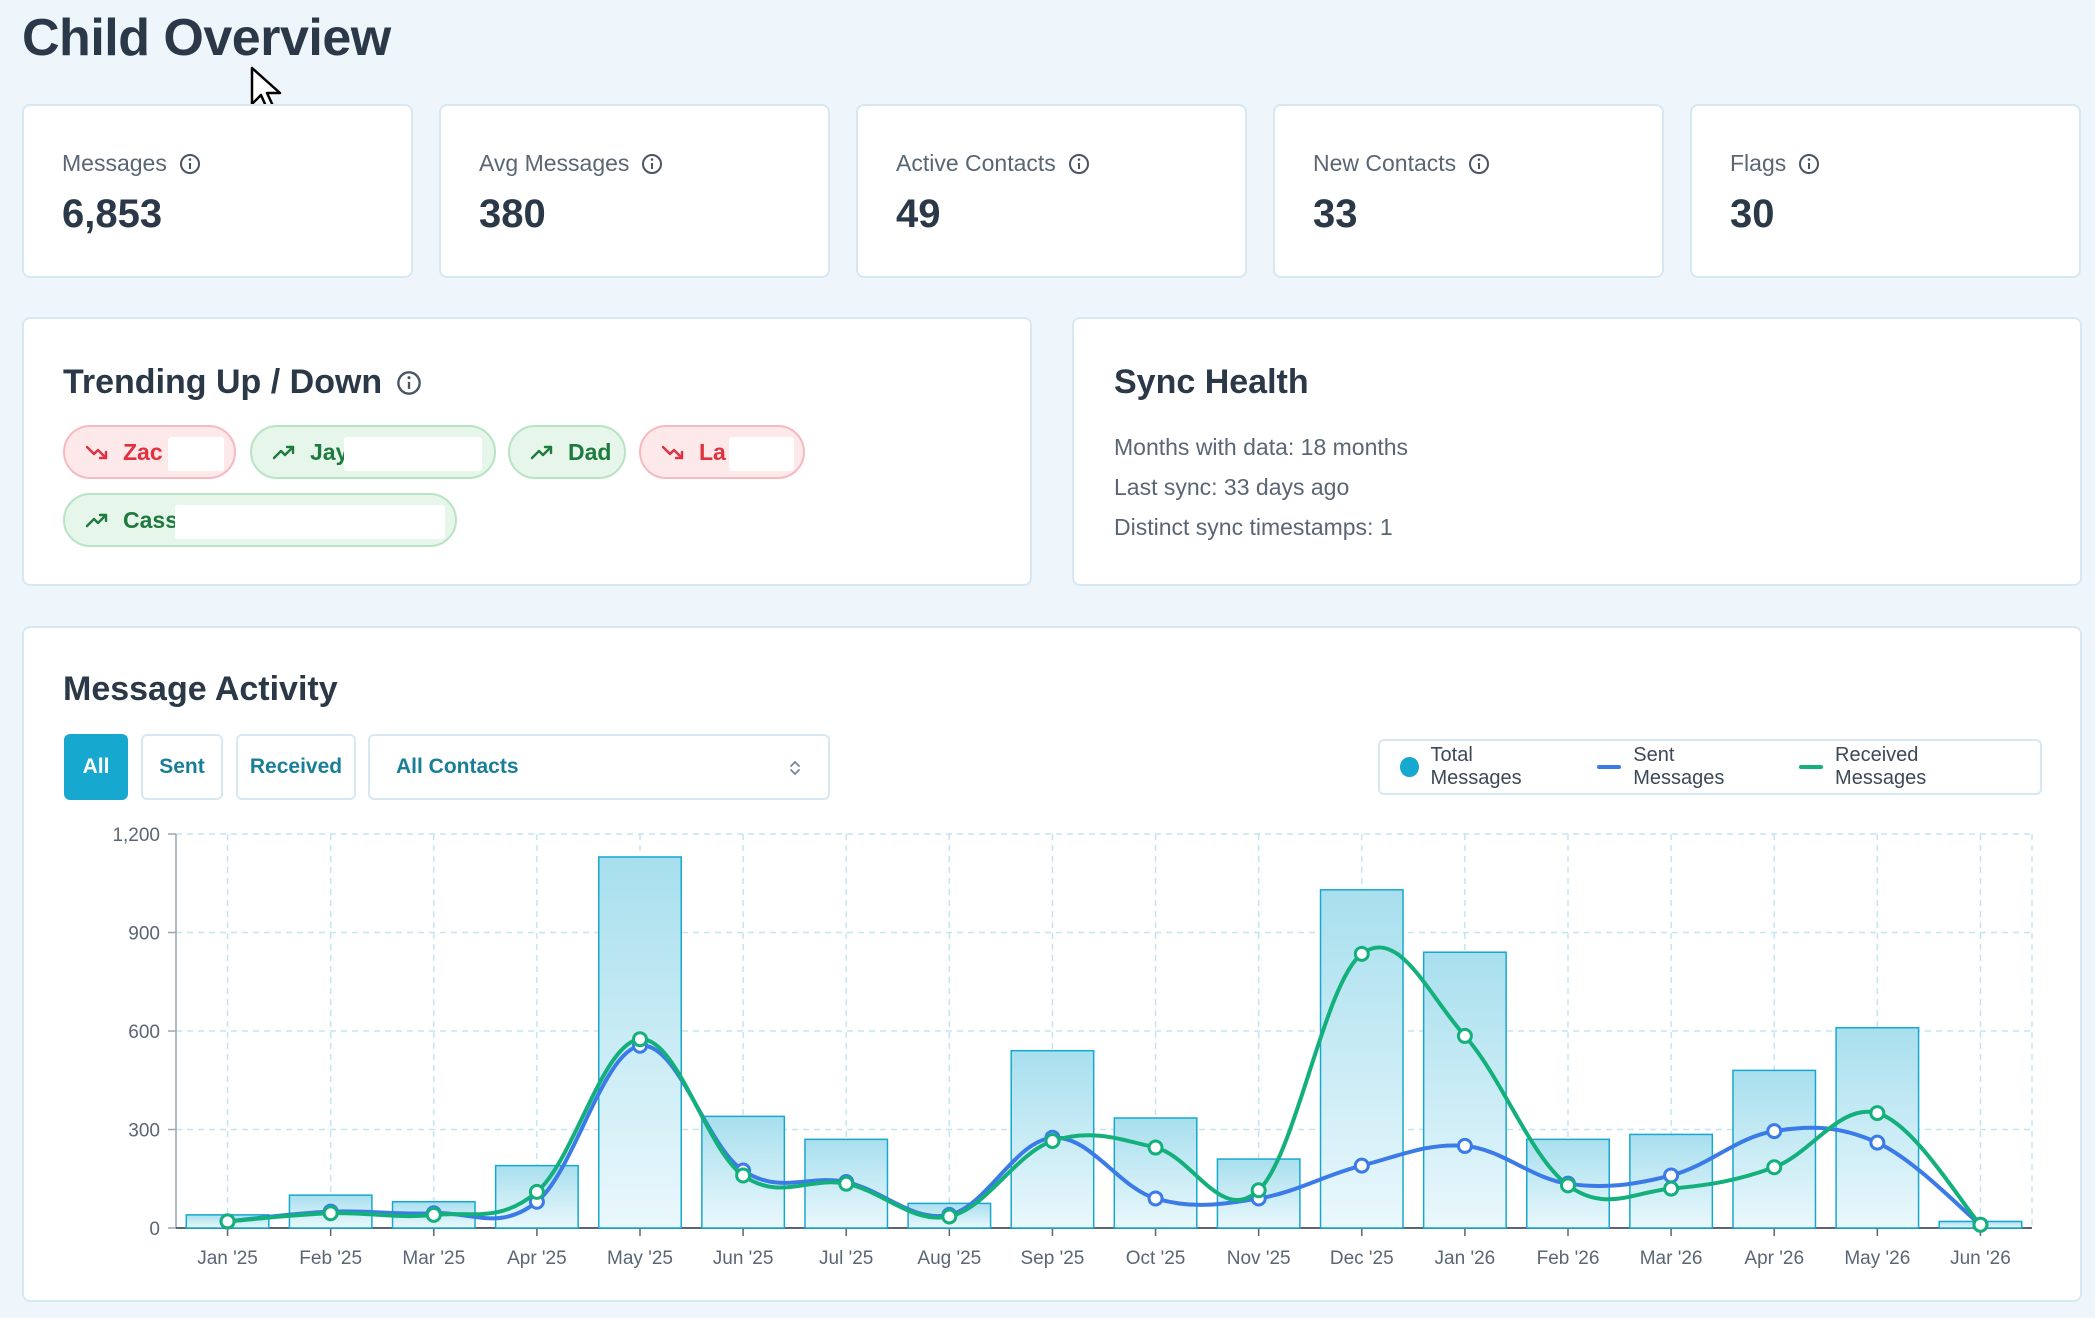  Describe the element at coordinates (296, 767) in the screenshot. I see `filter-received-button: Received` at that location.